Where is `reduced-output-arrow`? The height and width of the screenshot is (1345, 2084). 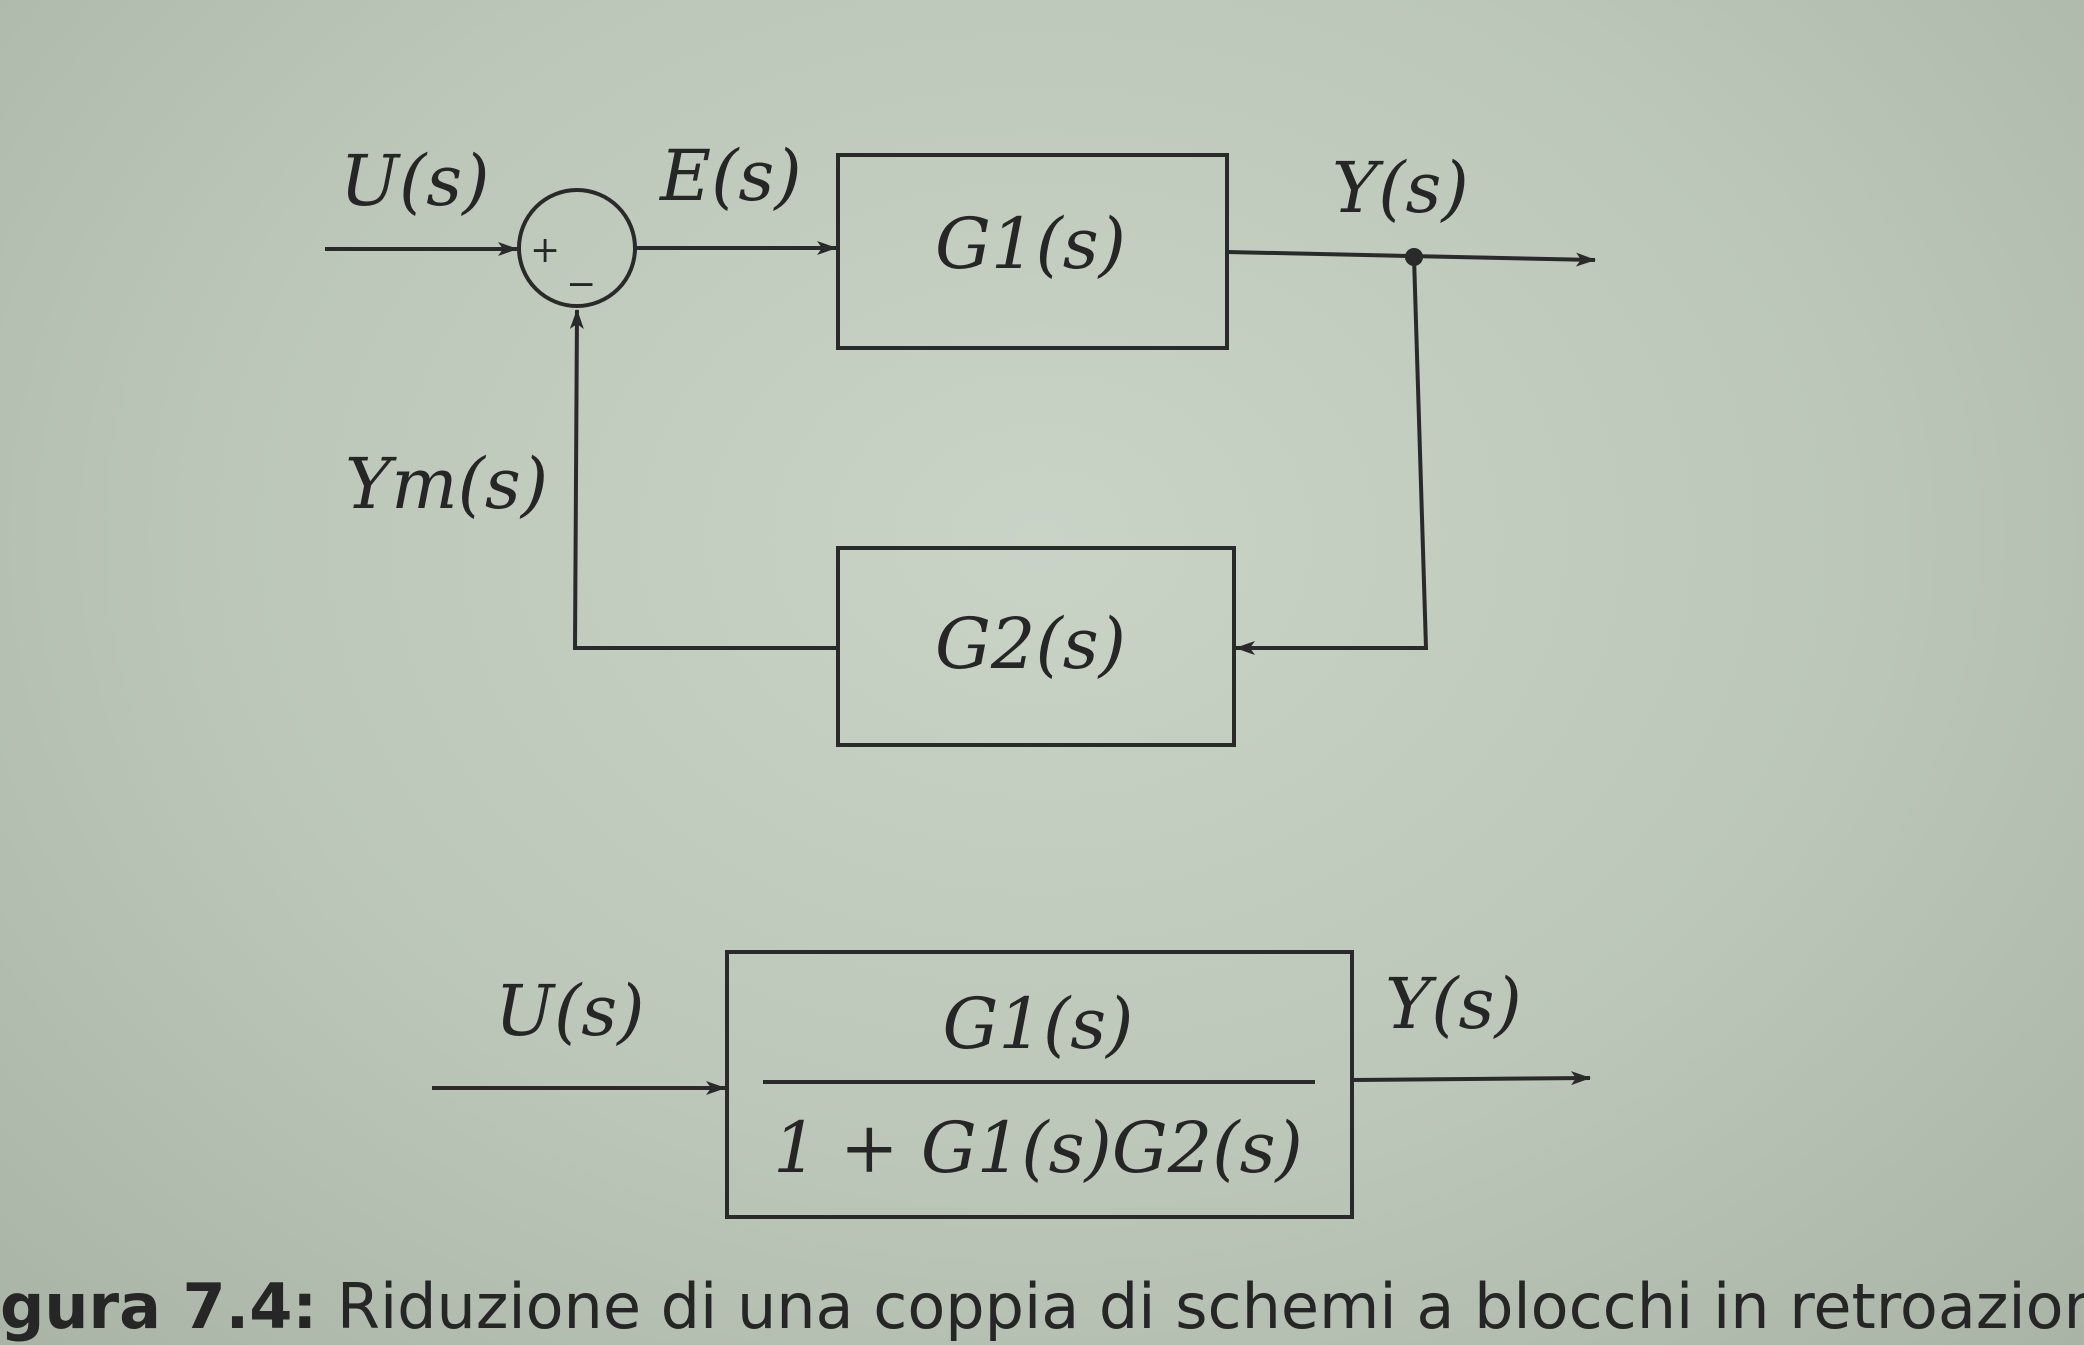
reduced-output-arrow is located at coordinates (1471, 1078).